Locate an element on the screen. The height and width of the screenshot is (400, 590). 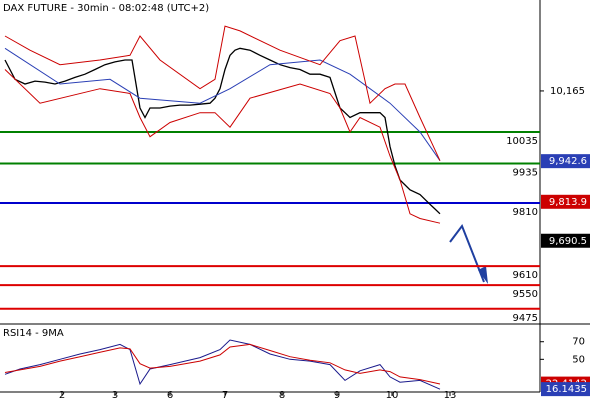
price-badge-label: 9,690.5 is located at coordinates (568, 241).